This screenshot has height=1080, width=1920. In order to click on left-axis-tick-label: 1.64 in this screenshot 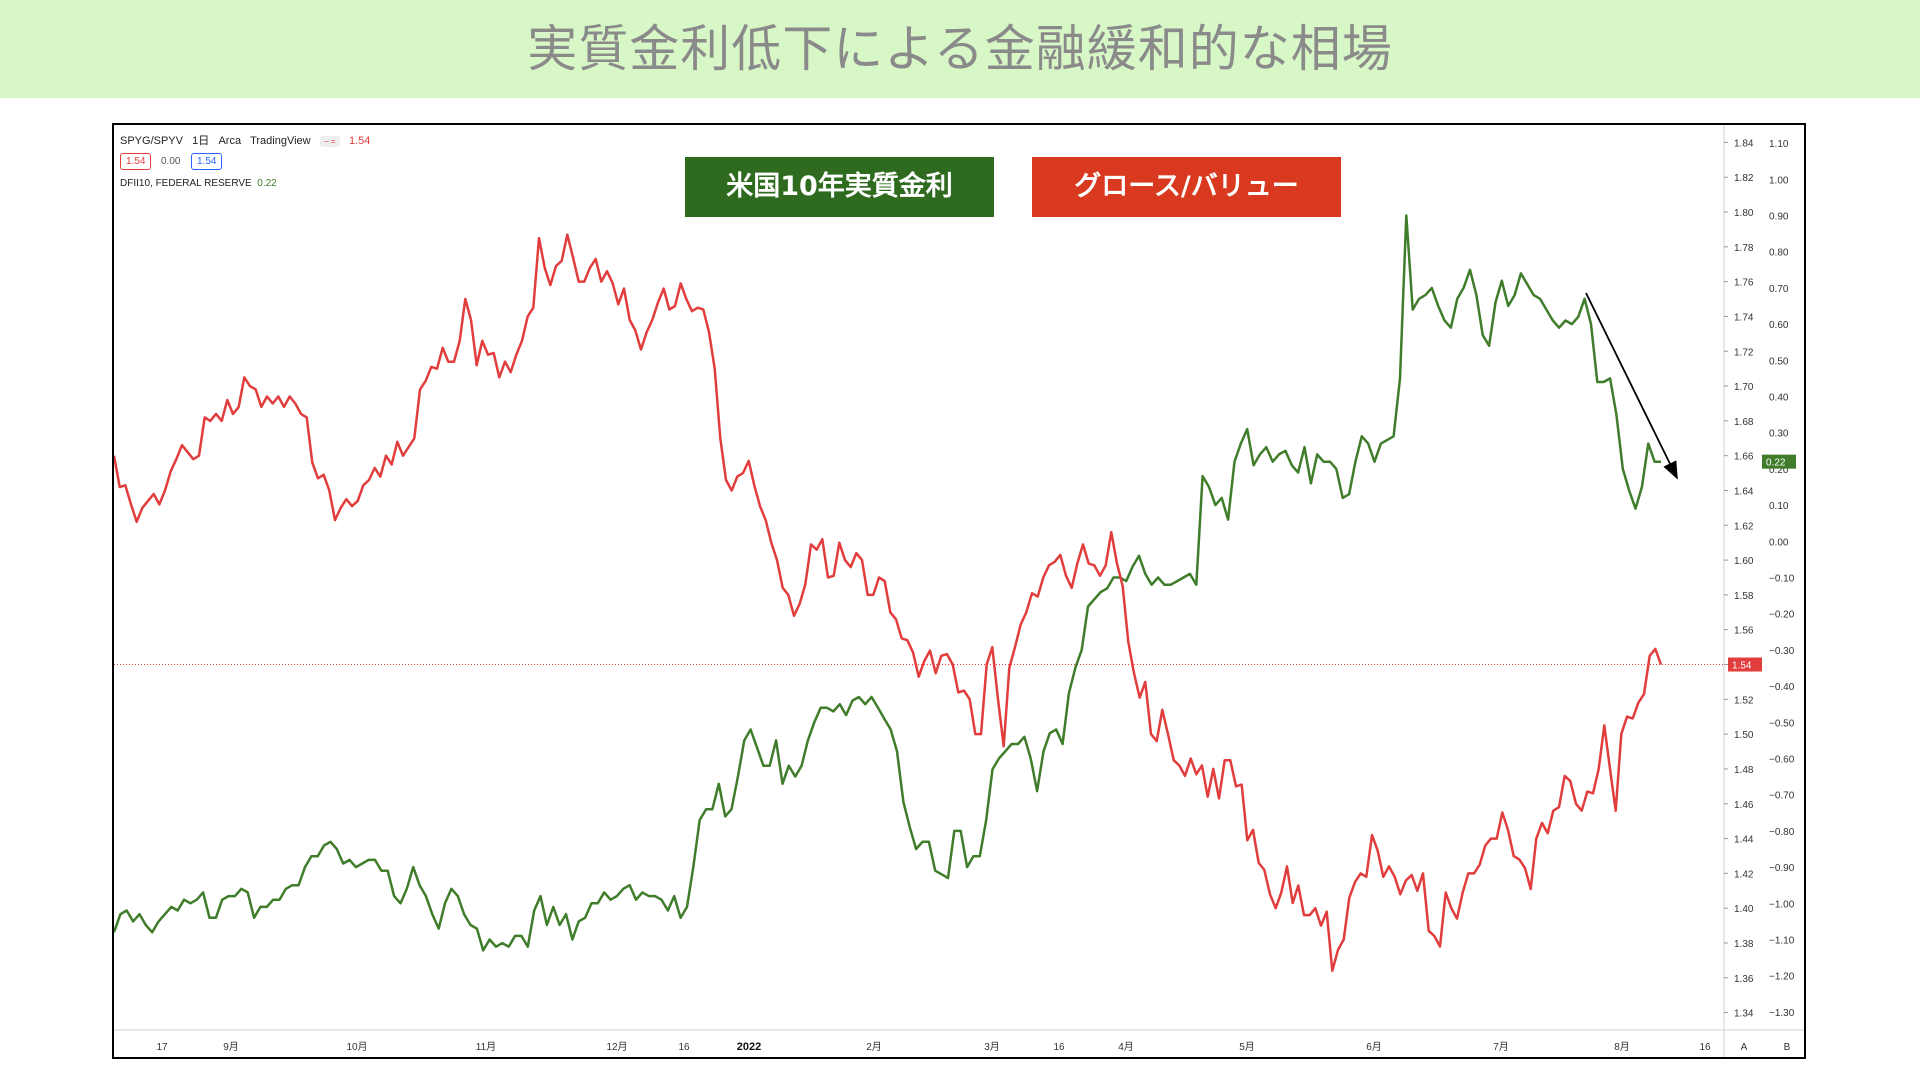, I will do `click(1744, 491)`.